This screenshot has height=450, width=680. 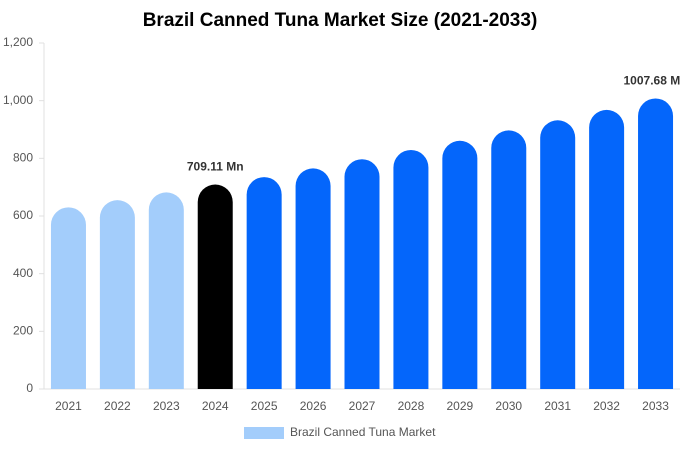 What do you see at coordinates (557, 406) in the screenshot?
I see `x-tick-label: 2031` at bounding box center [557, 406].